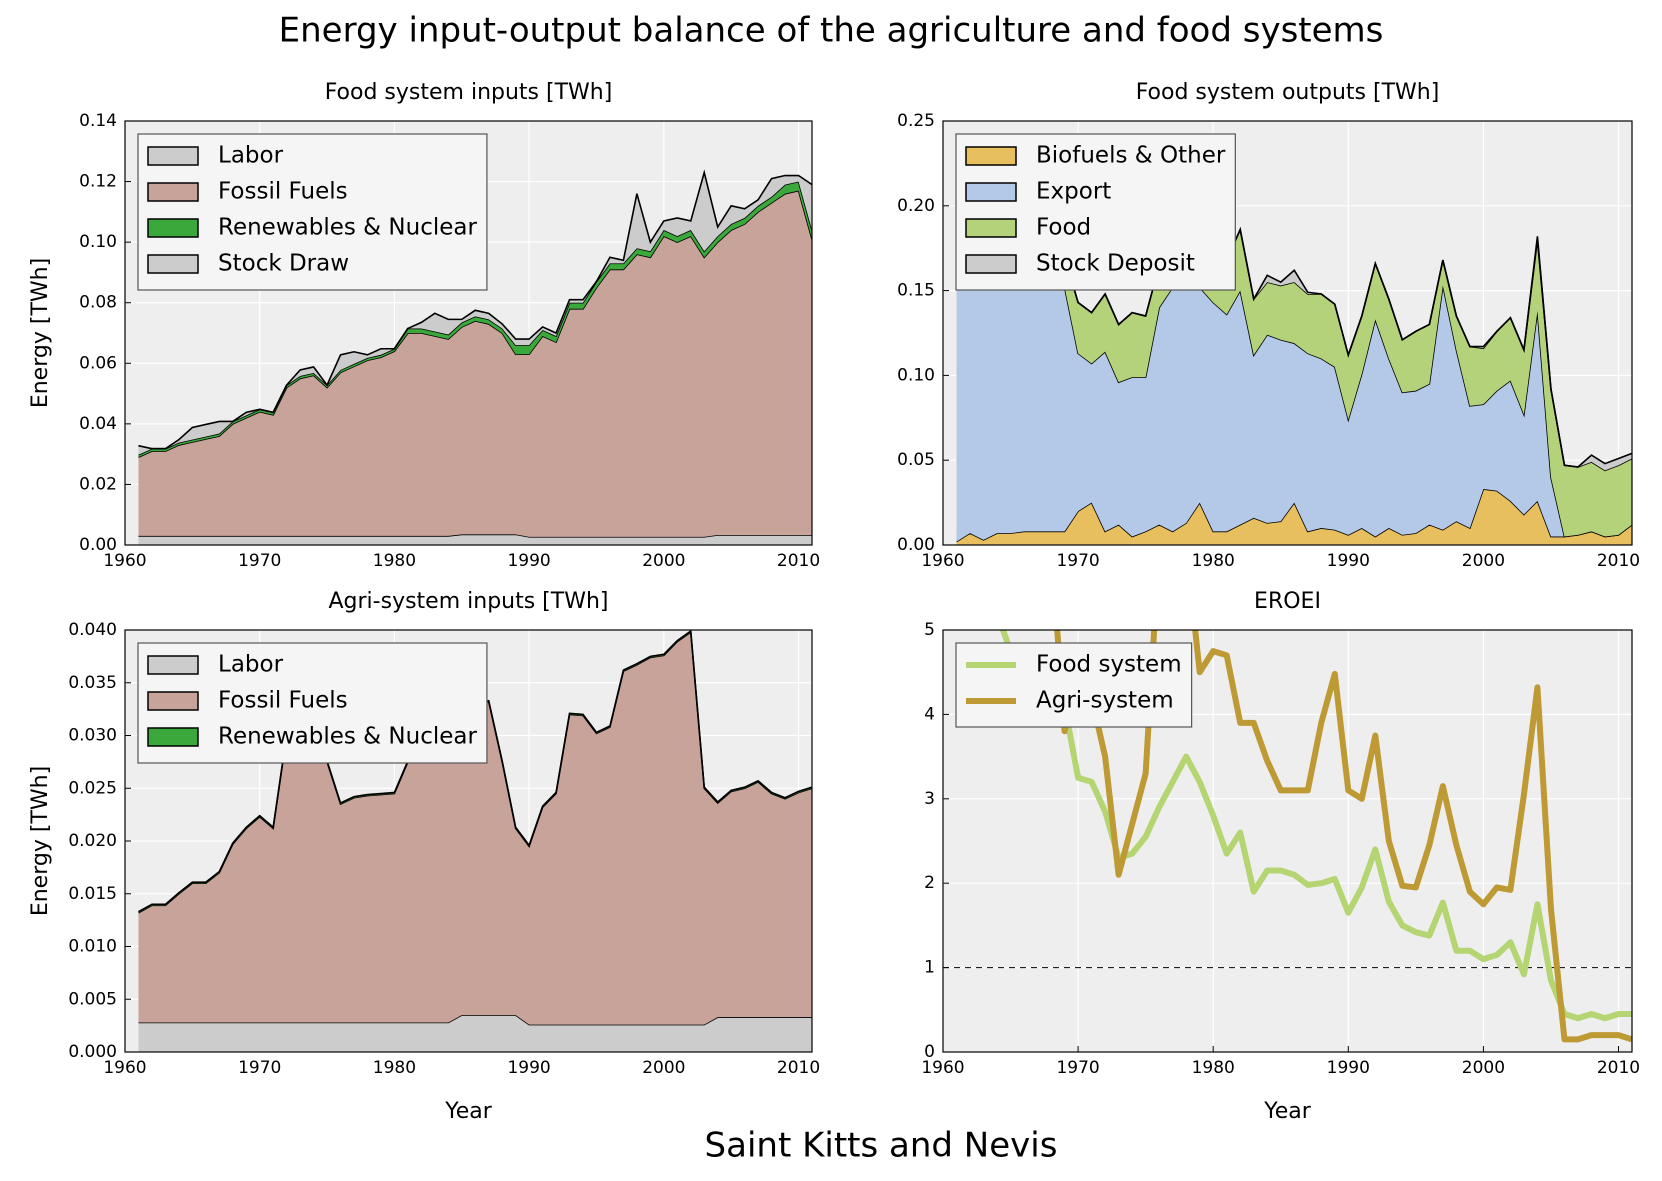 The image size is (1662, 1181). I want to click on y-tick-label: 4, so click(929, 714).